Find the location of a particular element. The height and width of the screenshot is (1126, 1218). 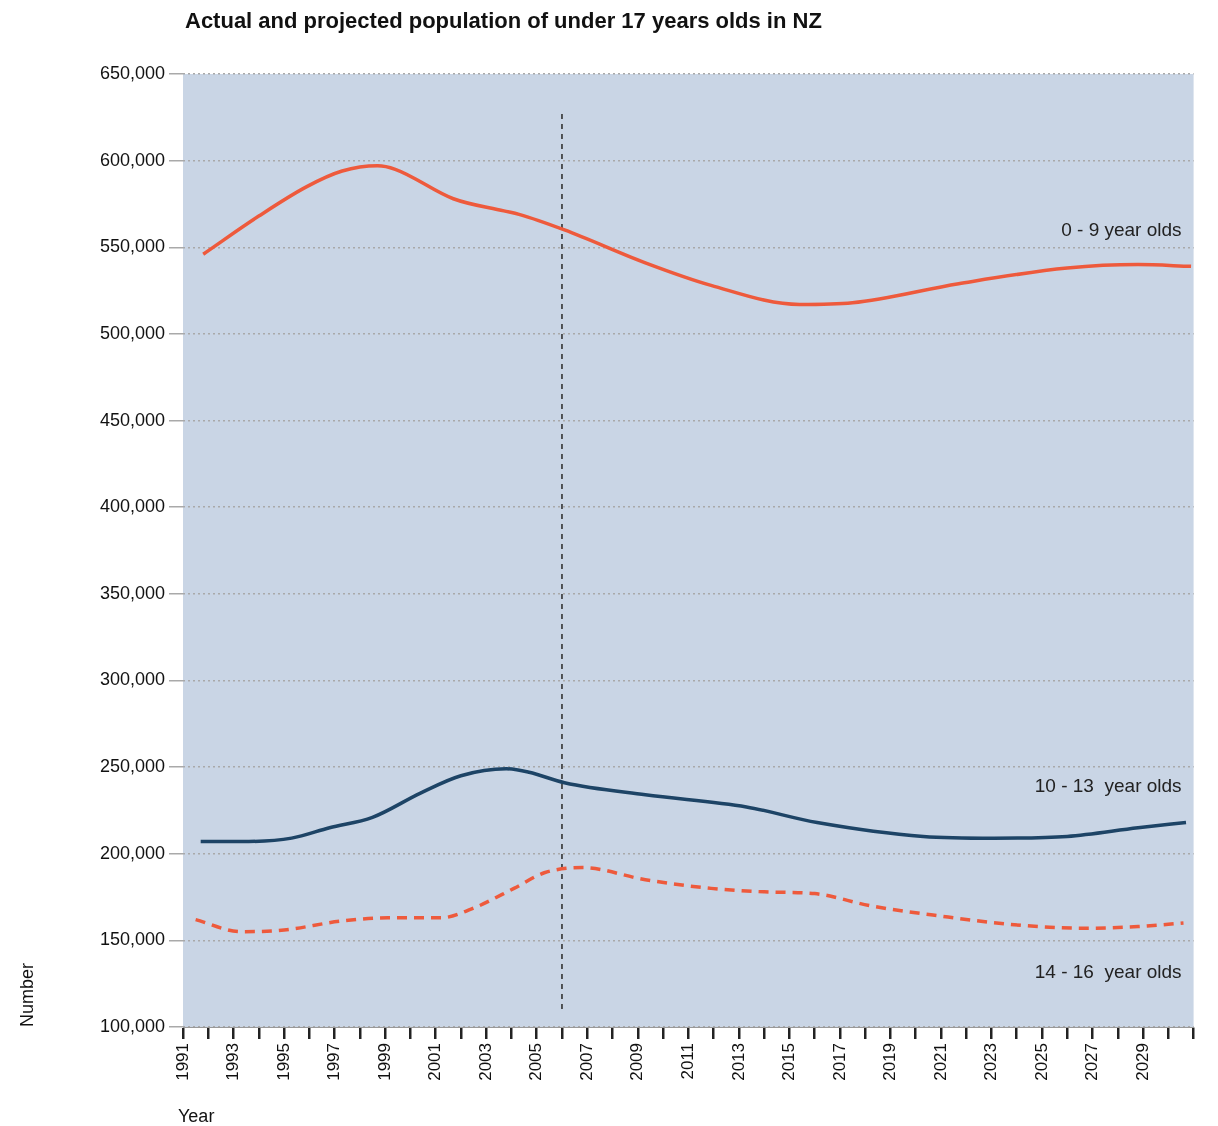

x-tick-label: 2005 is located at coordinates (536, 1062).